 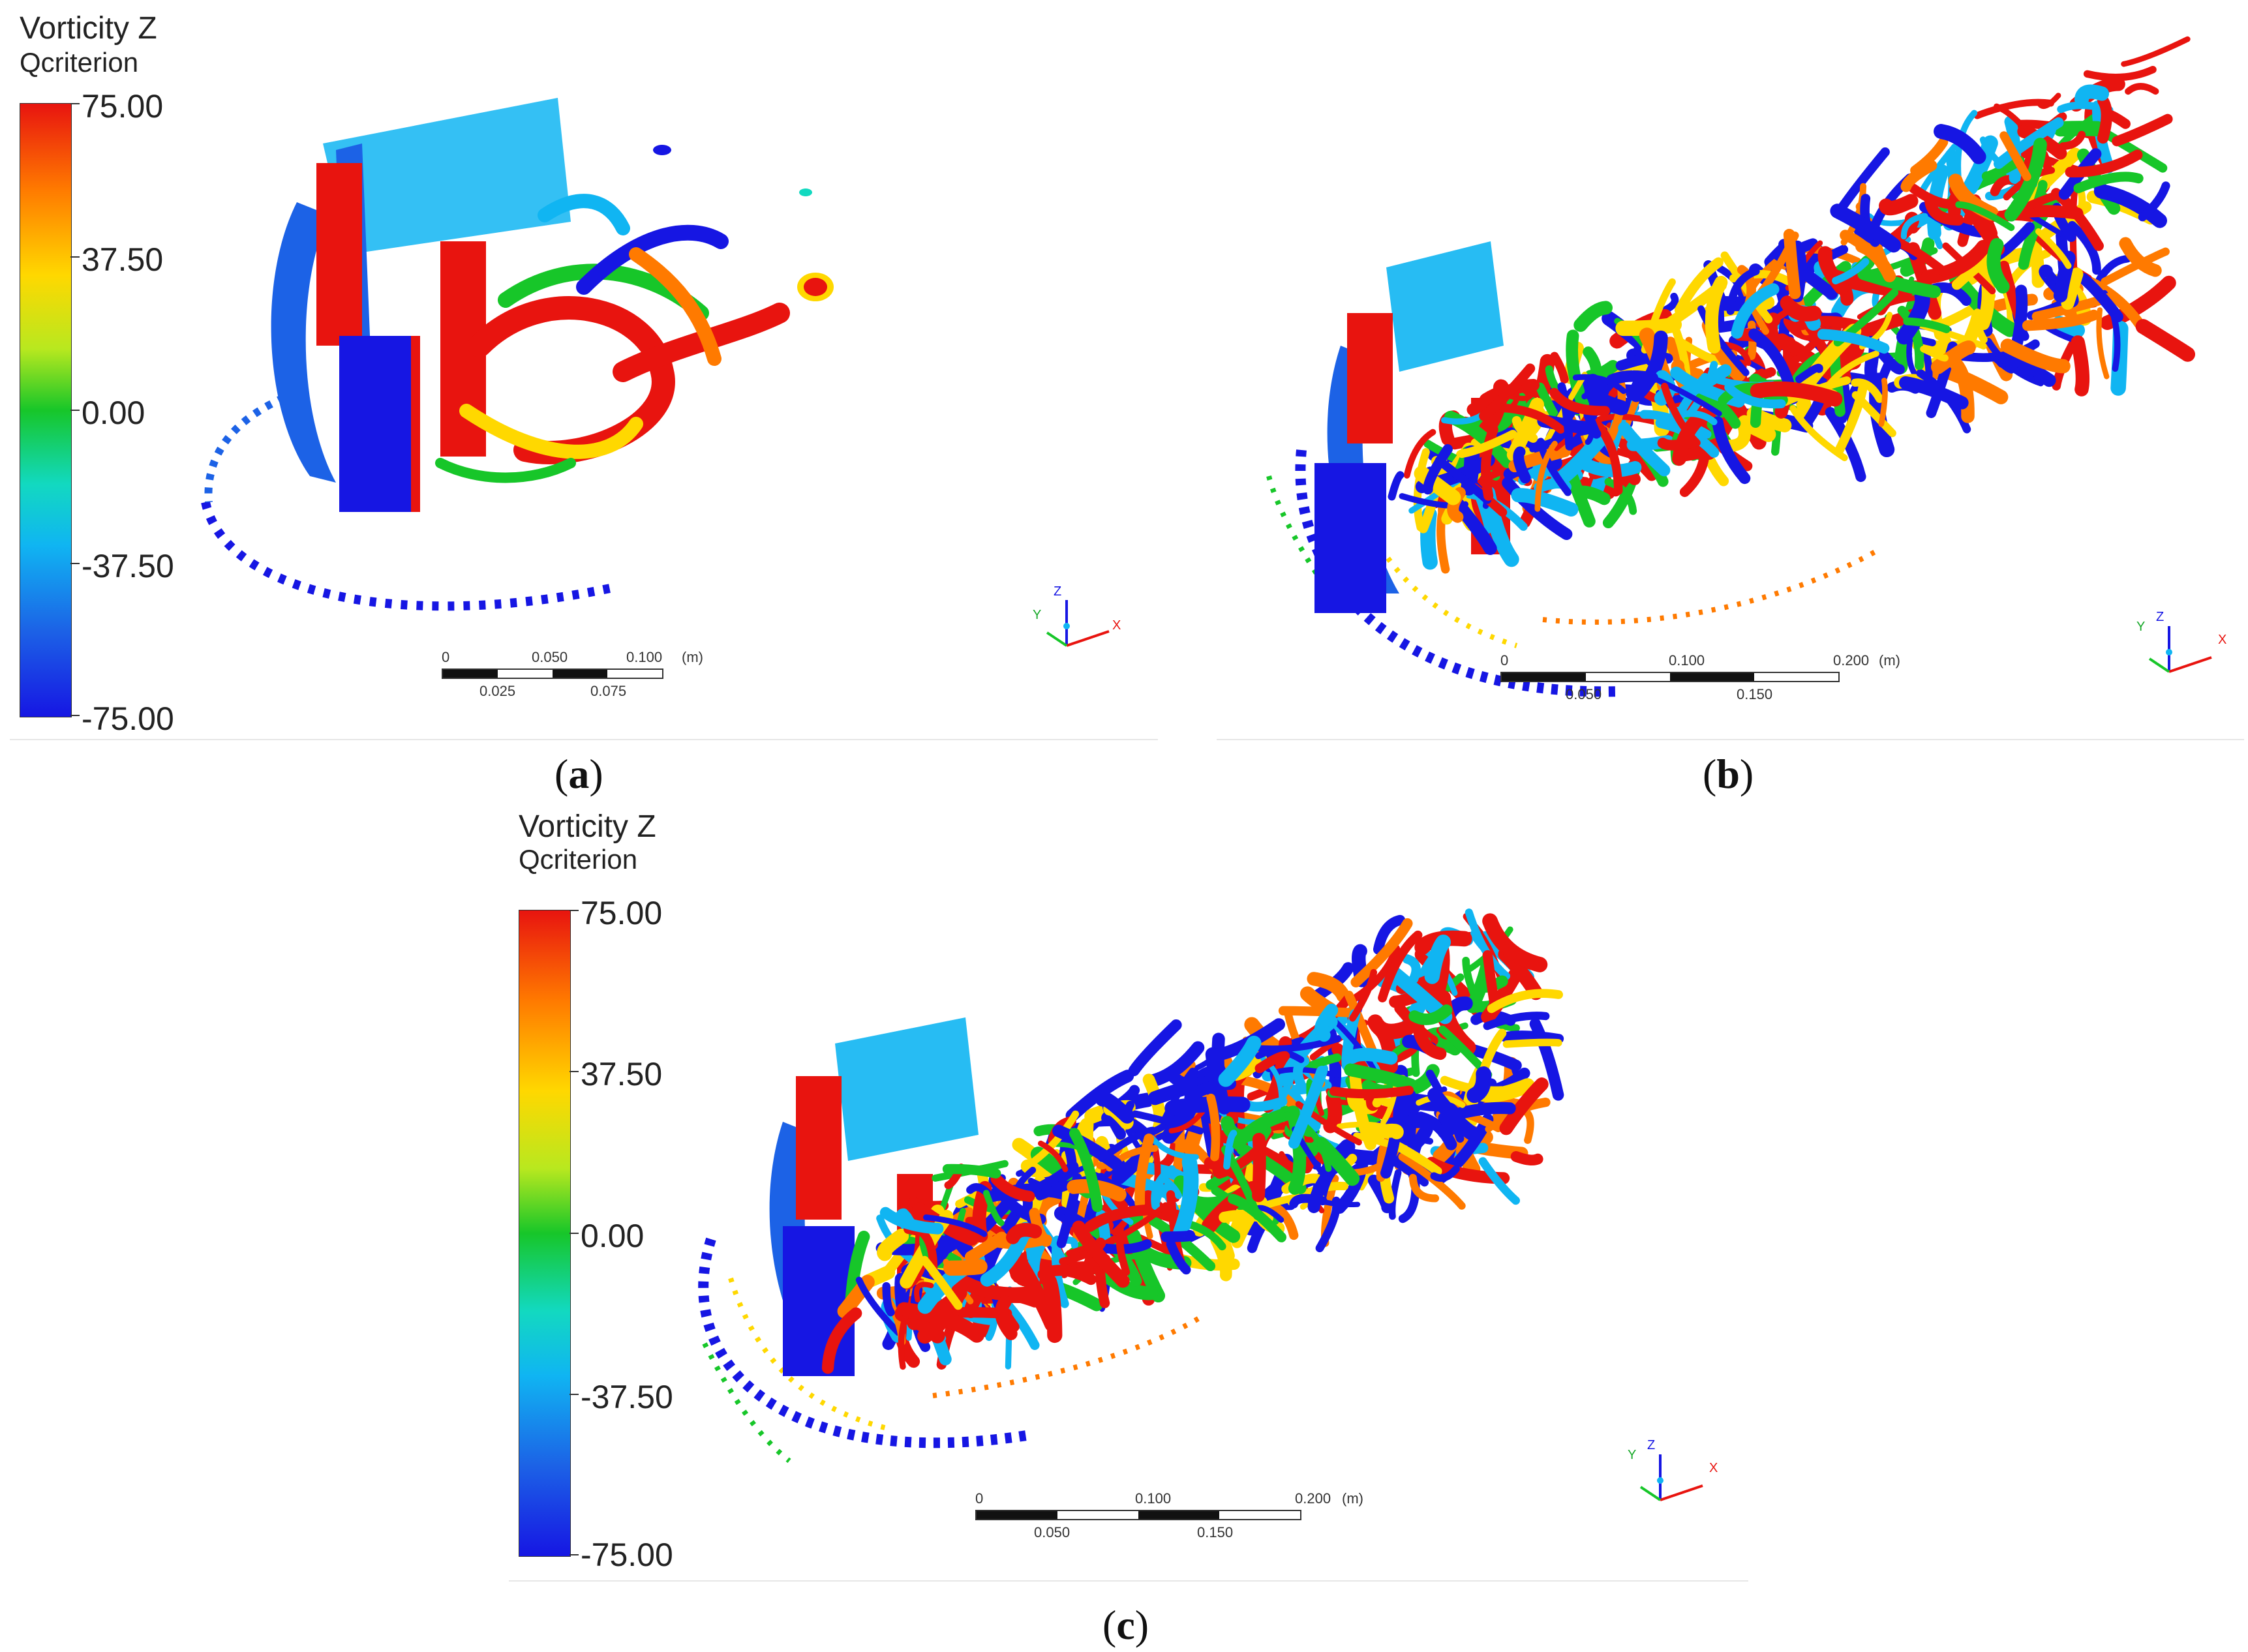 I want to click on scale-bar: 0 0.100 0.200 (m) 0.050 0.150, so click(x=1177, y=1519).